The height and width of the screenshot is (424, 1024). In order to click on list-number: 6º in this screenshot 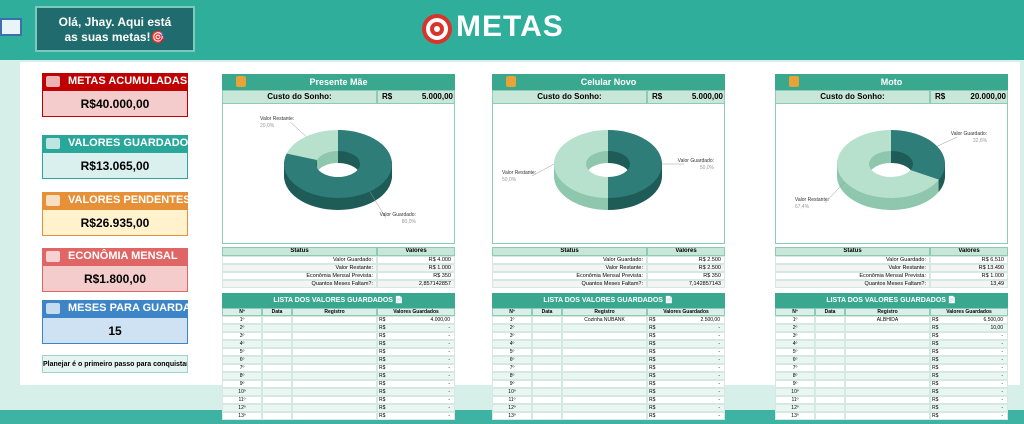, I will do `click(795, 360)`.